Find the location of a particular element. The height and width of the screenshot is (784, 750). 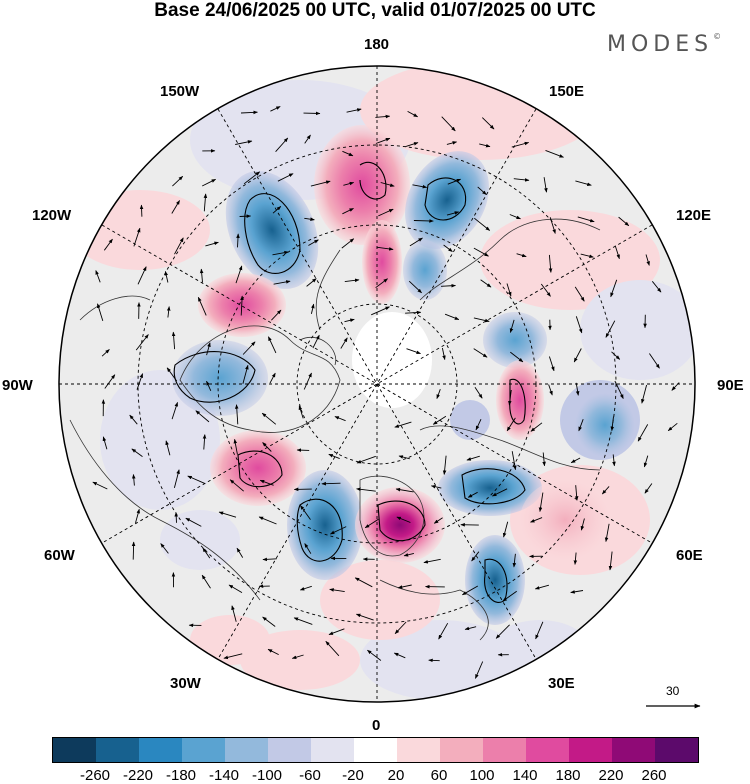

lon-label-150w: 150W is located at coordinates (179, 91).